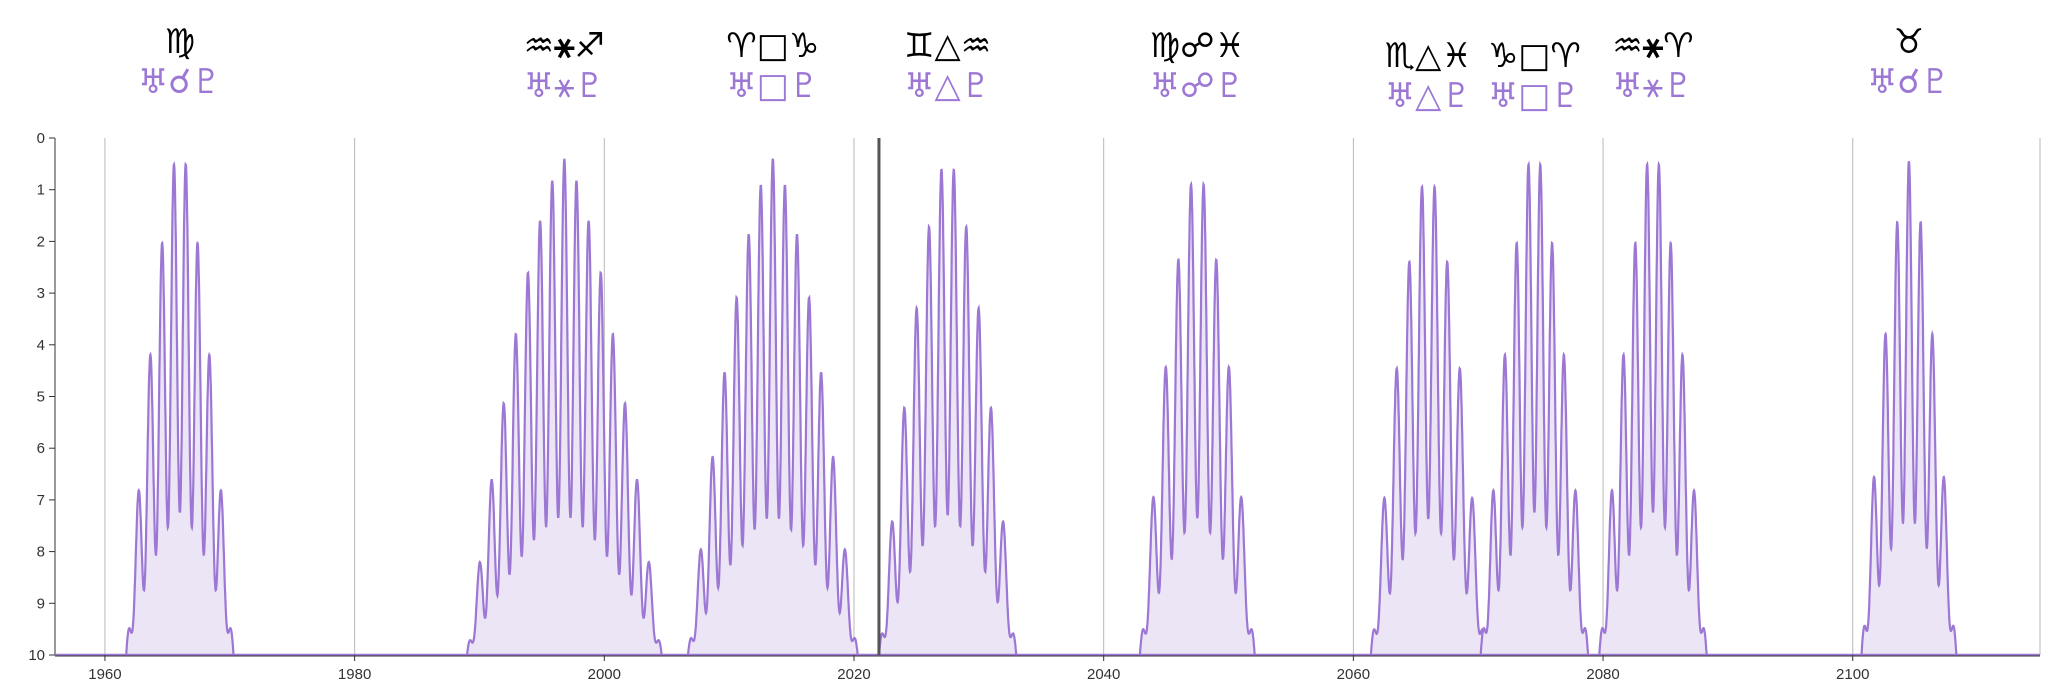 The width and height of the screenshot is (2048, 683). I want to click on y-tick-label-8: 8, so click(41, 552).